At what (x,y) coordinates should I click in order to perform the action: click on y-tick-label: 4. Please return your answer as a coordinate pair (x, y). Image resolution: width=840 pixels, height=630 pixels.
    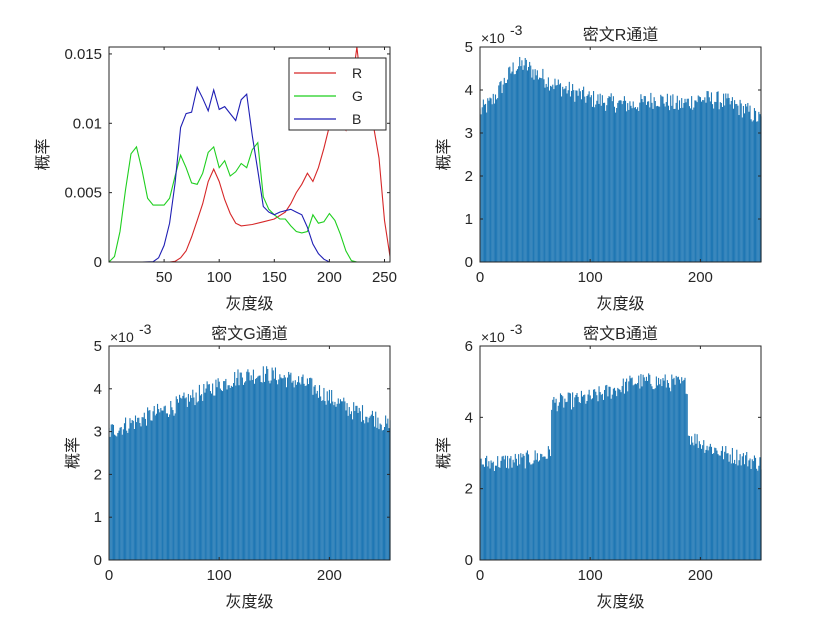
    Looking at the image, I should click on (469, 417).